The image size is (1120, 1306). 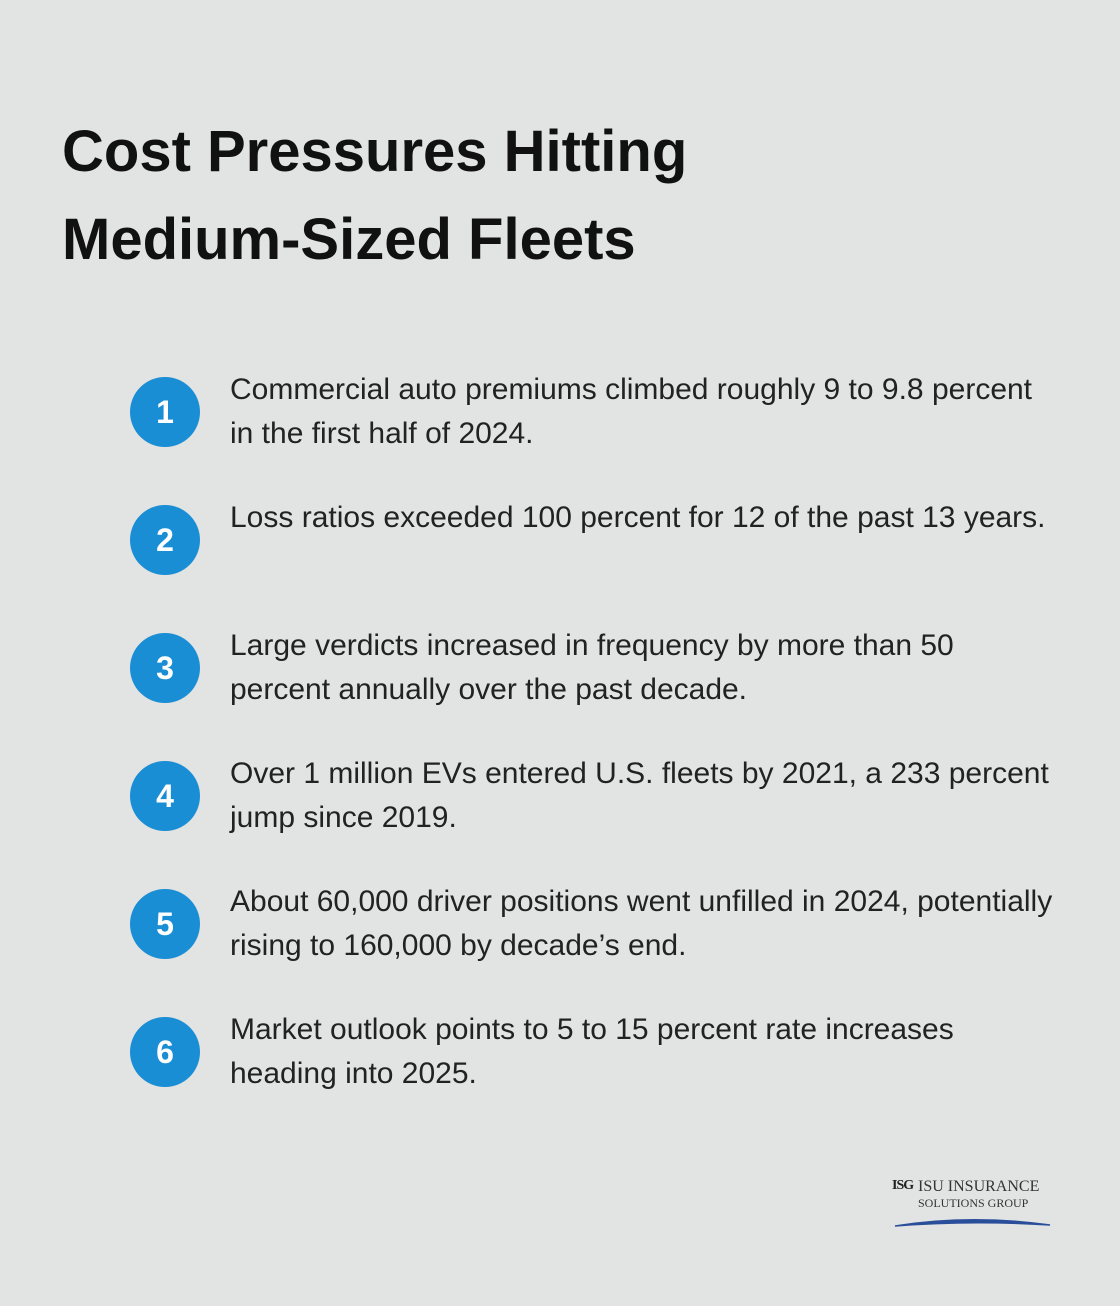 What do you see at coordinates (903, 1185) in the screenshot?
I see `logo-mark: ISG` at bounding box center [903, 1185].